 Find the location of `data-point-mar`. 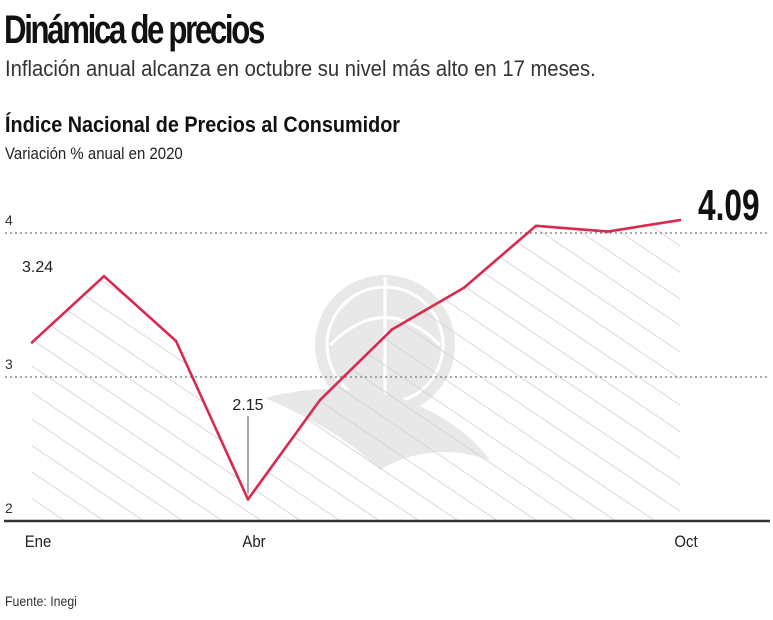

data-point-mar is located at coordinates (176, 341).